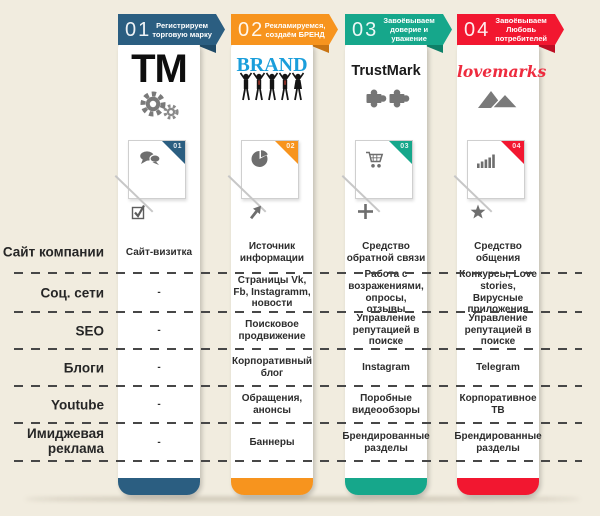  What do you see at coordinates (302, 499) in the screenshot?
I see `ground-shadow` at bounding box center [302, 499].